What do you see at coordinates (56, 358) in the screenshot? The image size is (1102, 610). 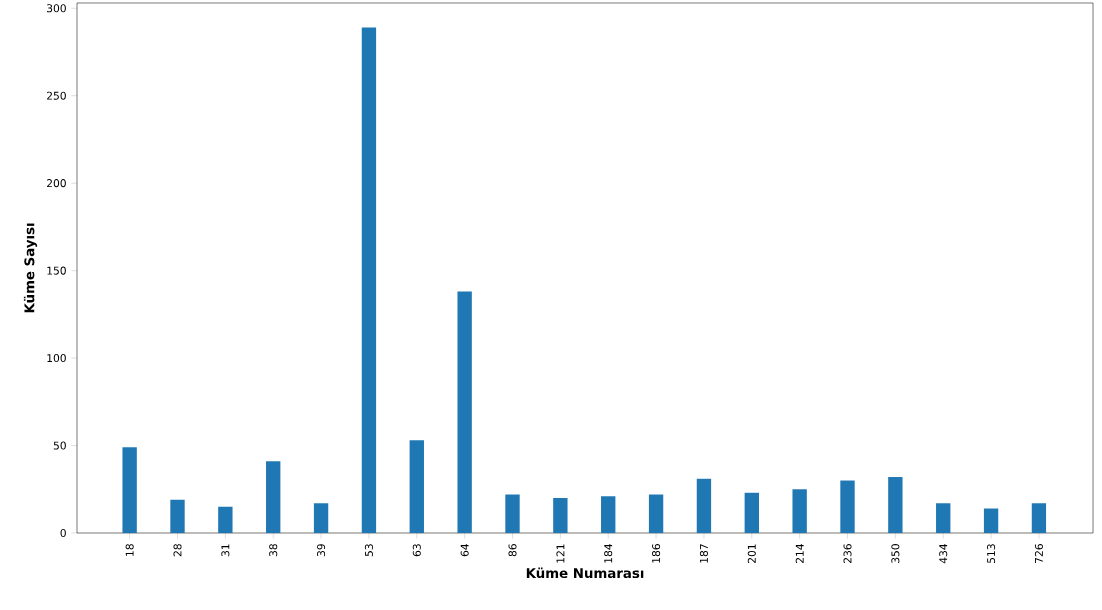 I see `y-tick-label: 100` at bounding box center [56, 358].